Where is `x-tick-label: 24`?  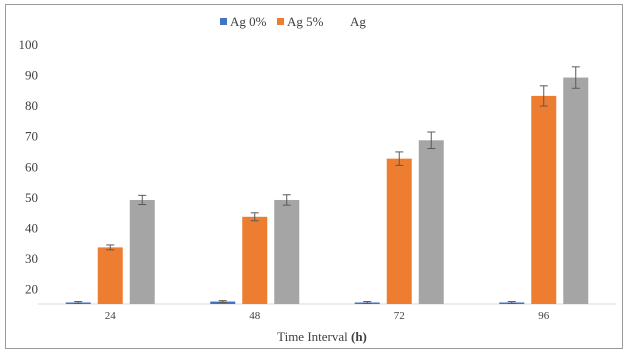
x-tick-label: 24 is located at coordinates (111, 316).